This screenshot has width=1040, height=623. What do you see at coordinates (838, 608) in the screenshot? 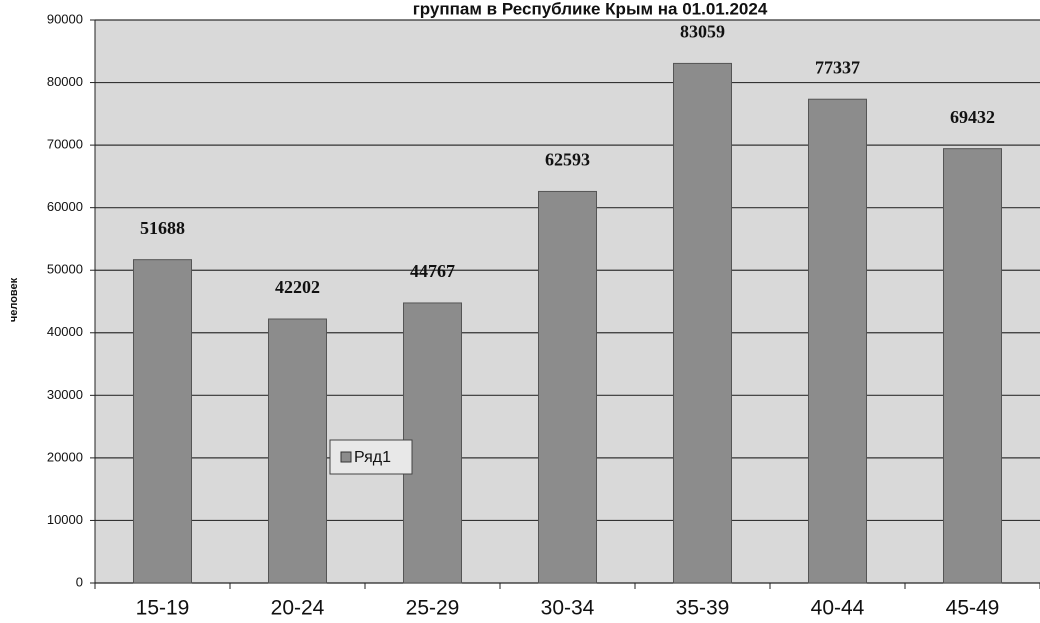
I see `x-tick-label: 40-44` at bounding box center [838, 608].